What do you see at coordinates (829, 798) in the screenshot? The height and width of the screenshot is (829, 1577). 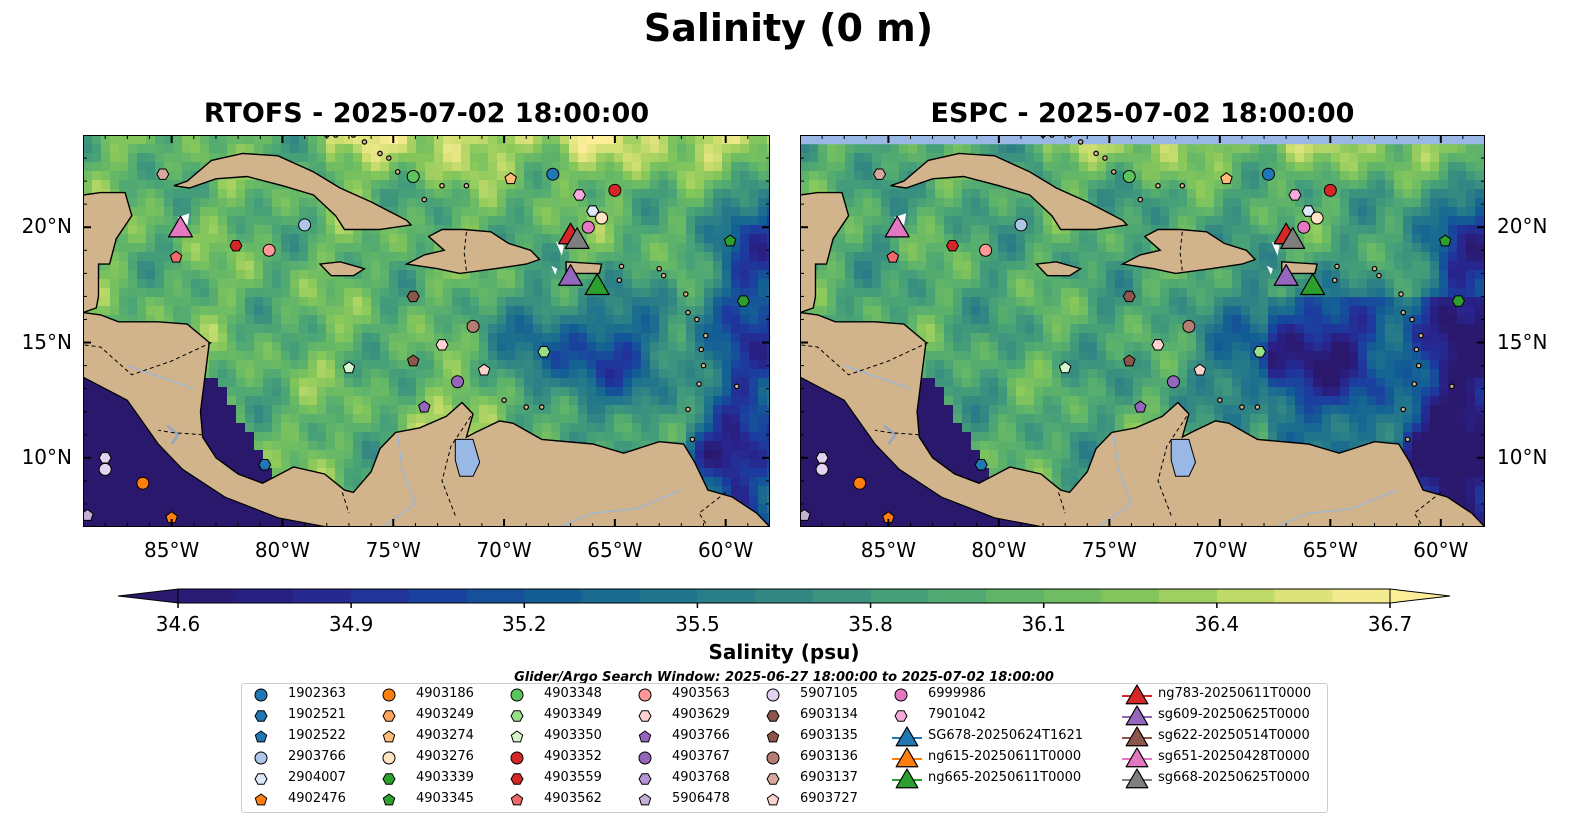 I see `legend-label: 6903727` at bounding box center [829, 798].